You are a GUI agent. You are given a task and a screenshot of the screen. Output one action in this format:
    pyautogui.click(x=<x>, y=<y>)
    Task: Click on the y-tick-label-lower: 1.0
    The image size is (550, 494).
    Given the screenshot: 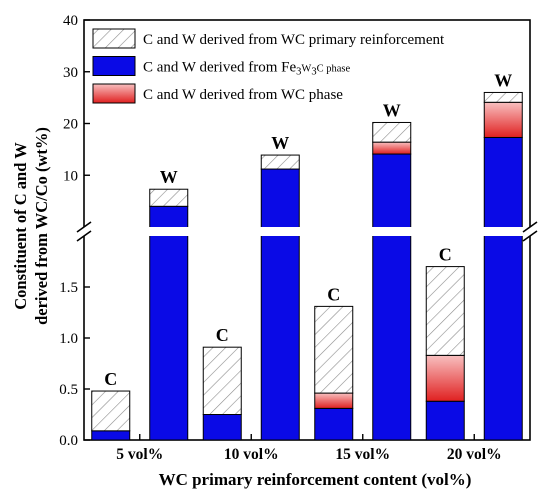 What is the action you would take?
    pyautogui.click(x=68, y=339)
    